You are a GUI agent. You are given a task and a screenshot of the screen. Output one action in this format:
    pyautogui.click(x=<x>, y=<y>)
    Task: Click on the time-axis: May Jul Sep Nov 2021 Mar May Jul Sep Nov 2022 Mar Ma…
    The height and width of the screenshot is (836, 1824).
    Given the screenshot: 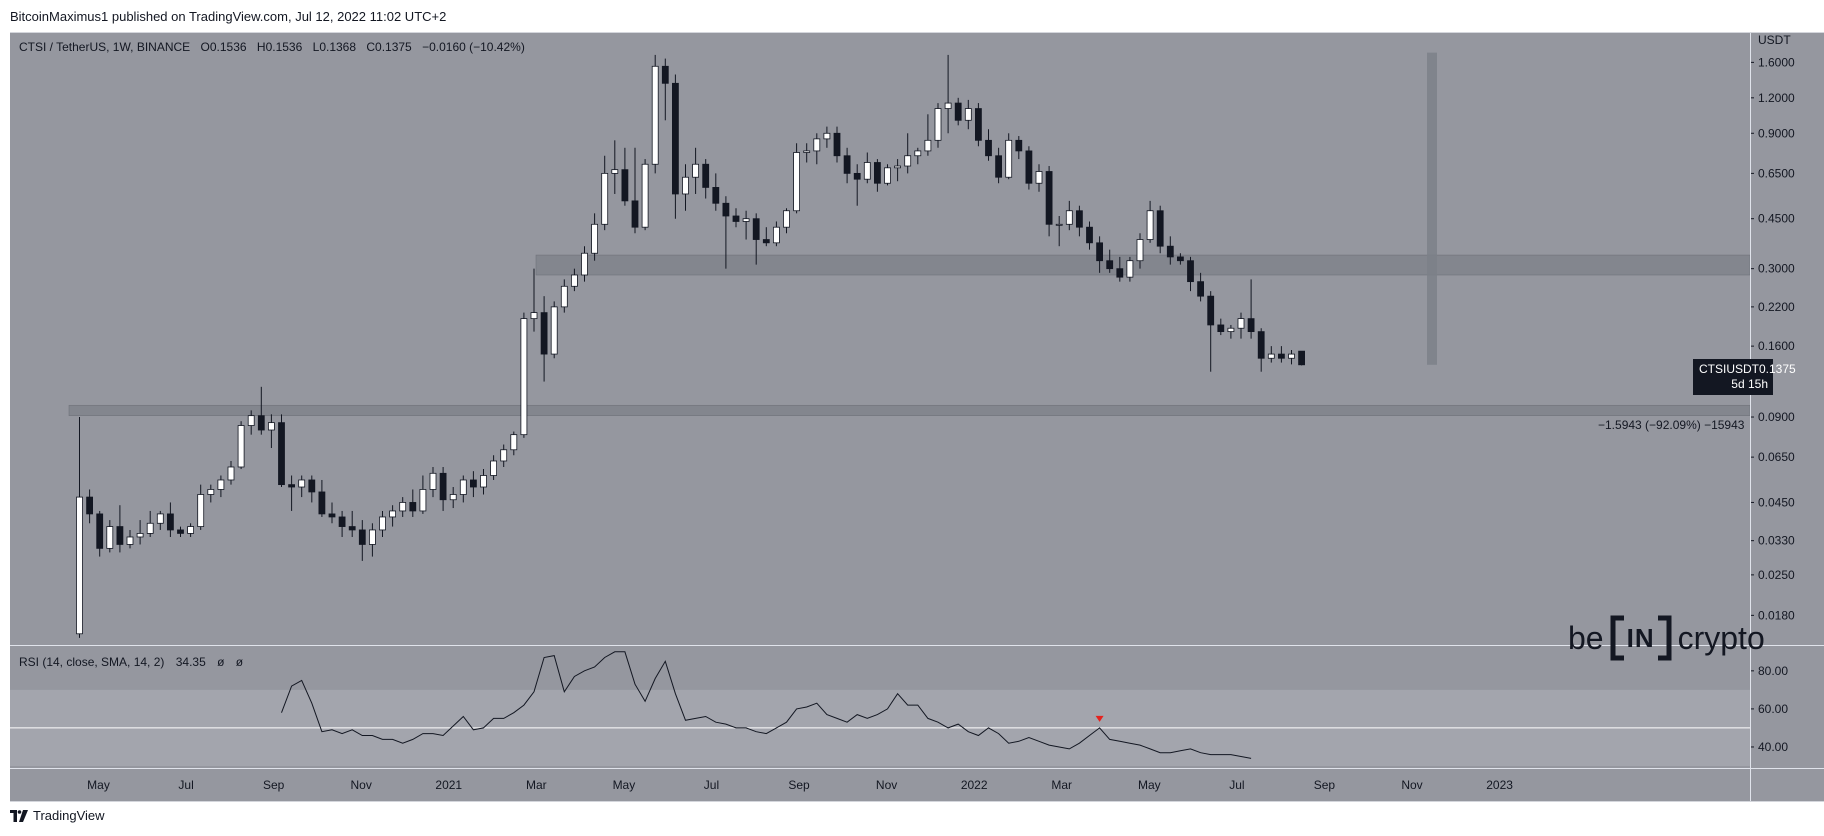 What is the action you would take?
    pyautogui.click(x=880, y=784)
    